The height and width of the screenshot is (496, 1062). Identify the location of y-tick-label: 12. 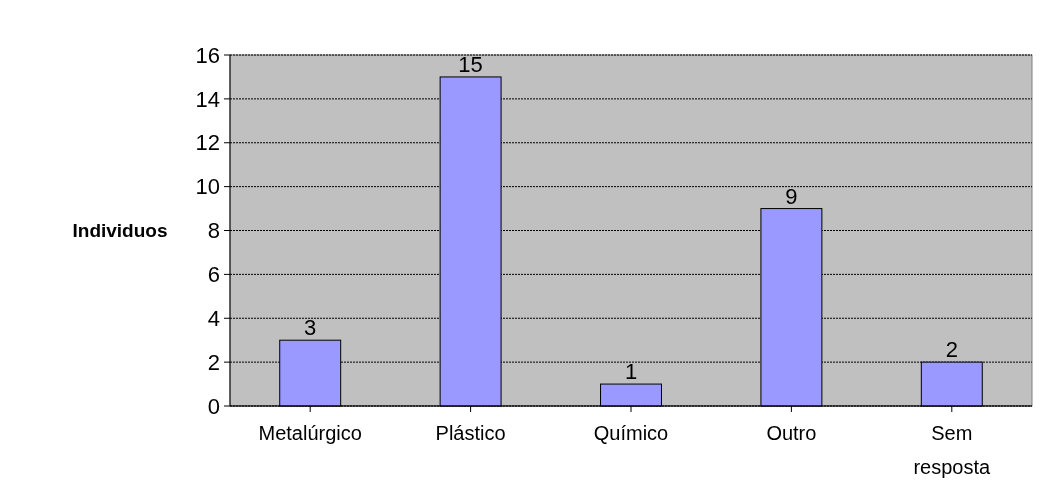
(207, 143).